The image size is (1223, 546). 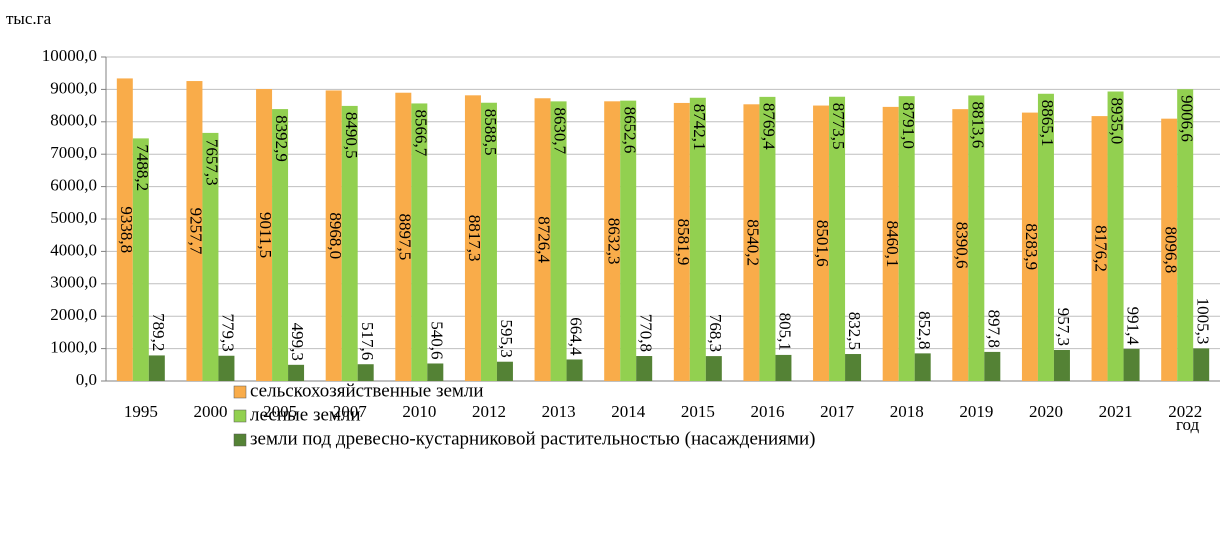 I want to click on x-tick-label: 2021, so click(x=1116, y=411).